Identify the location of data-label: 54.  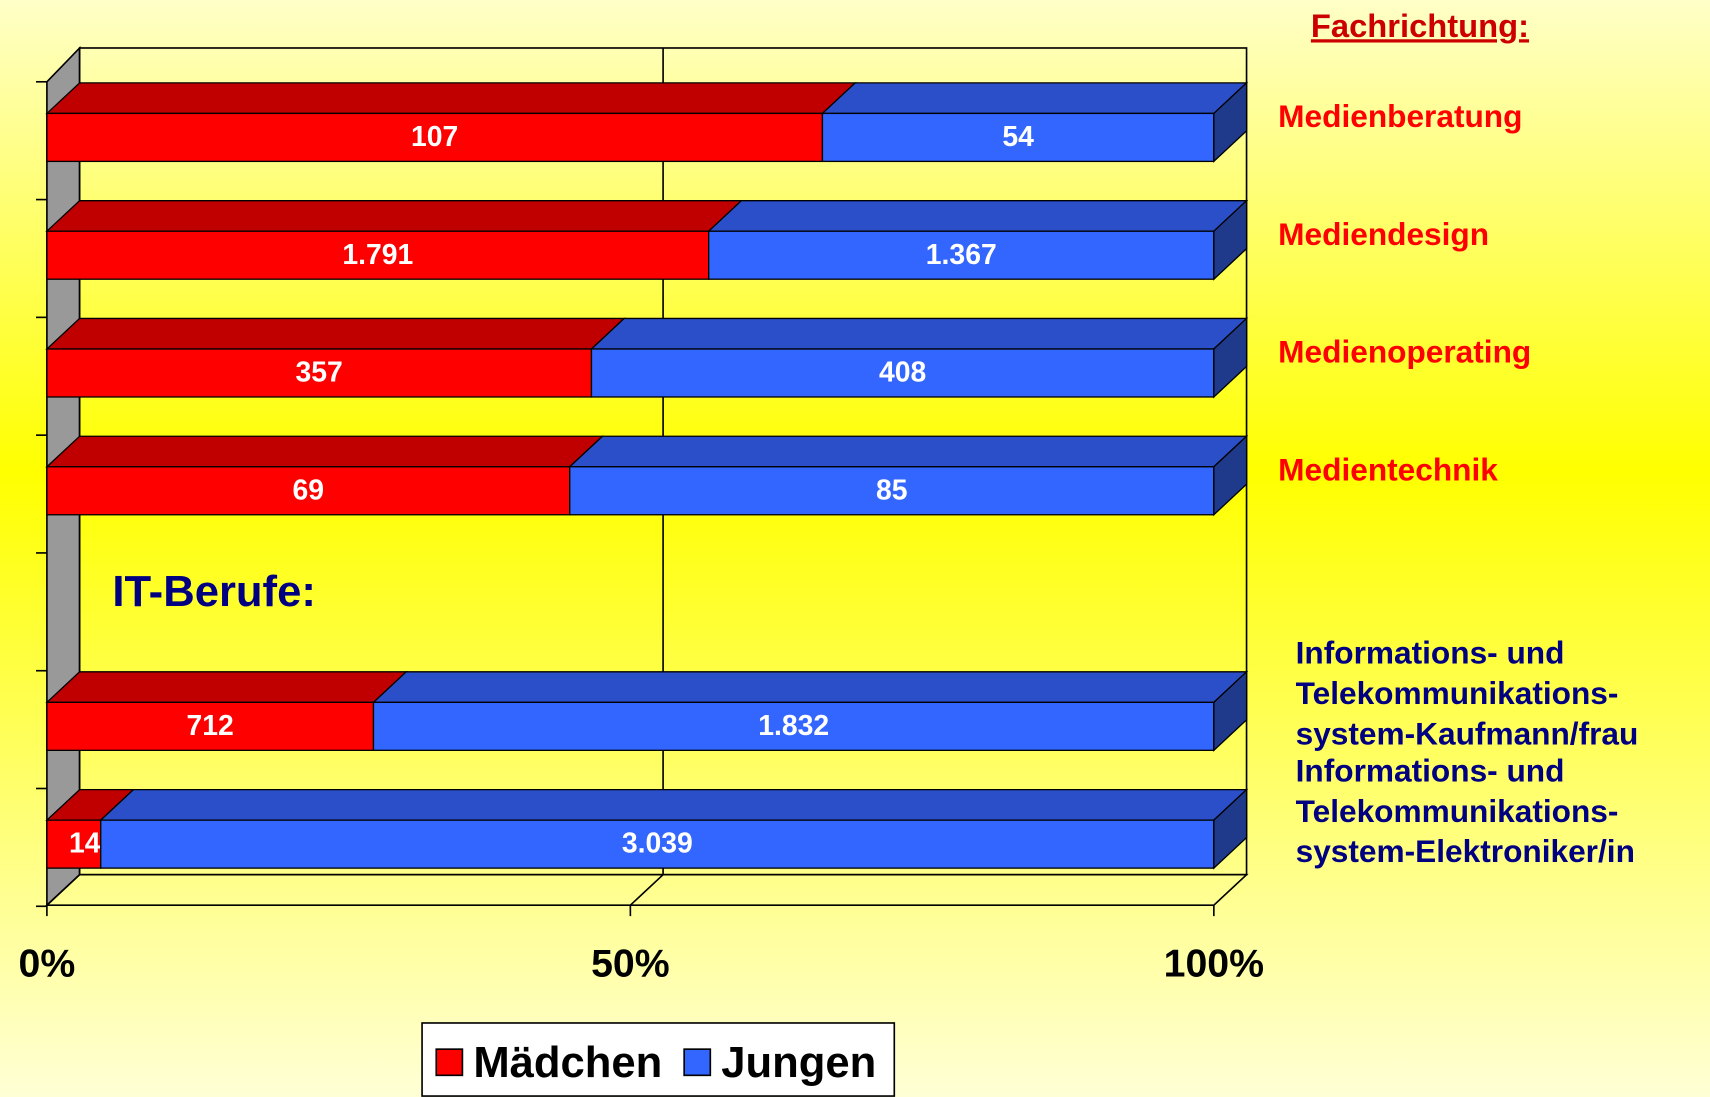
(1018, 137).